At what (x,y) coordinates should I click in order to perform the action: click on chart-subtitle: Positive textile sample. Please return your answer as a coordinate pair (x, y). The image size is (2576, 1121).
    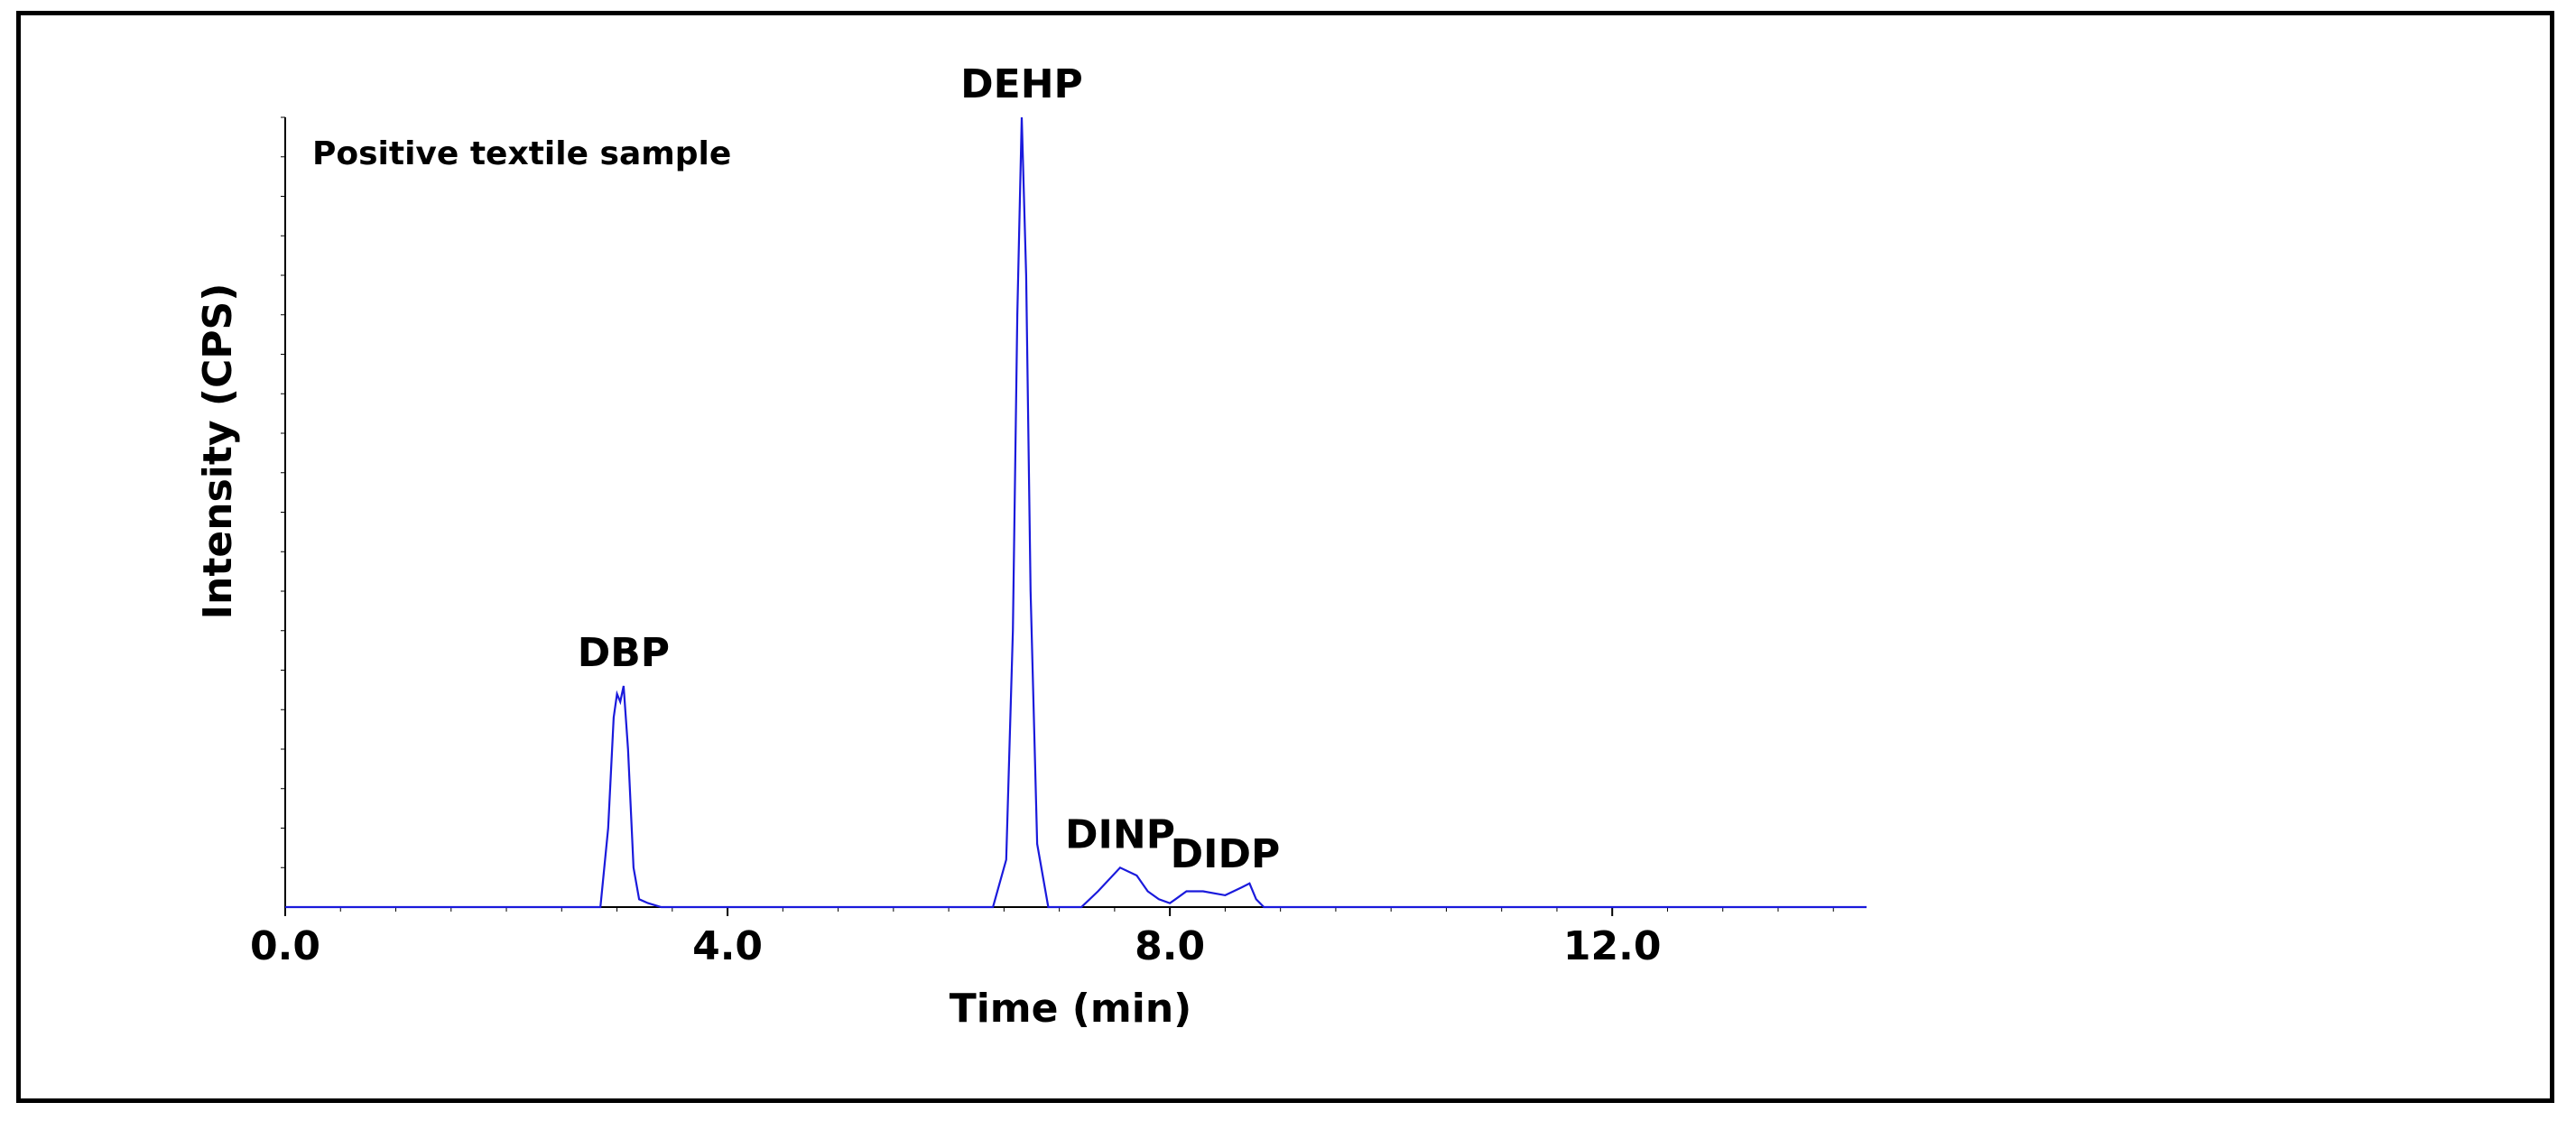
    Looking at the image, I should click on (521, 153).